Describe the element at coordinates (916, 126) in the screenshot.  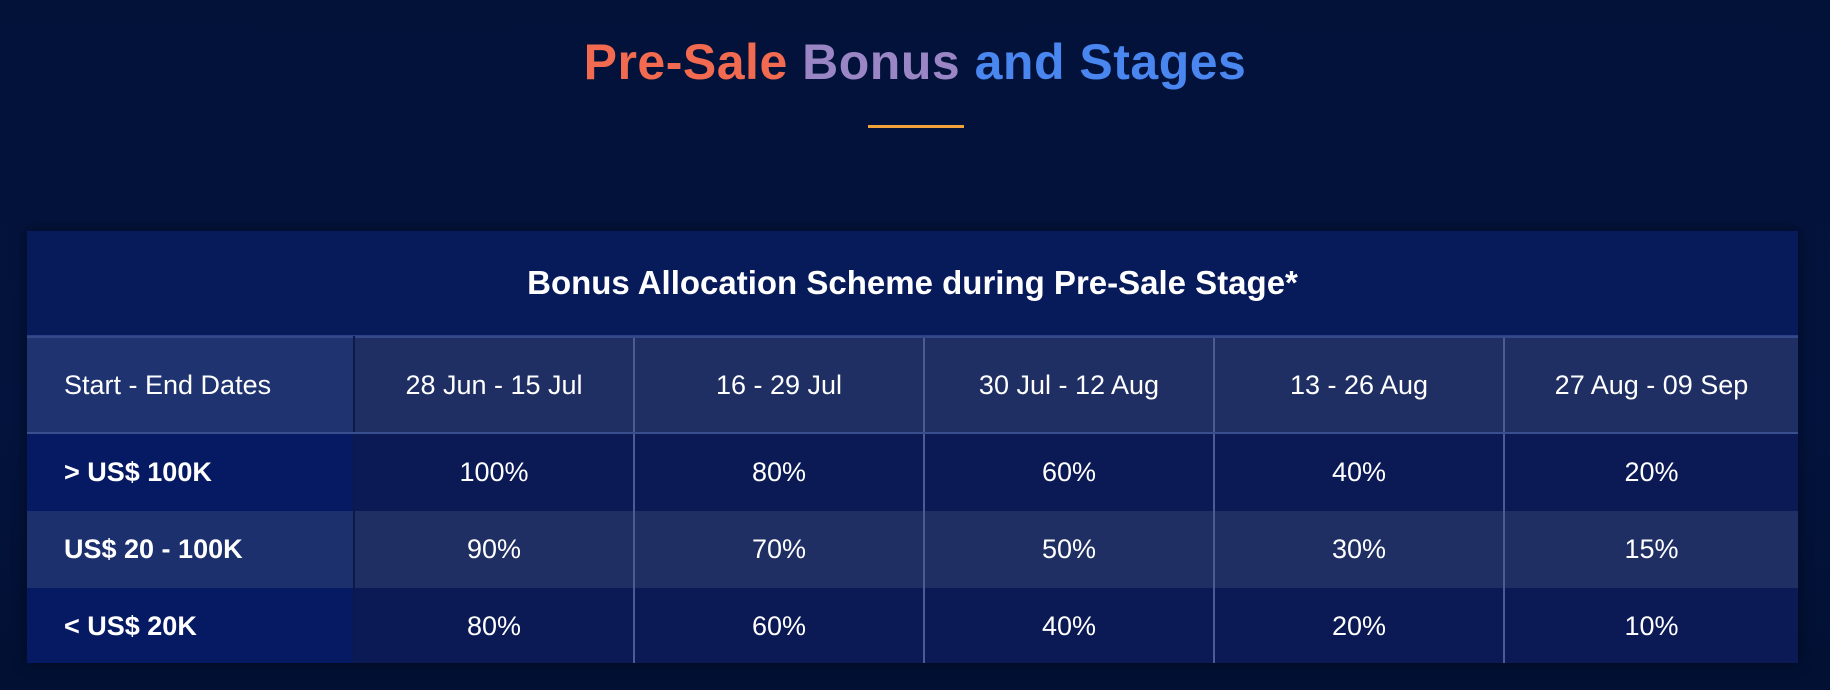
I see `title-underline` at that location.